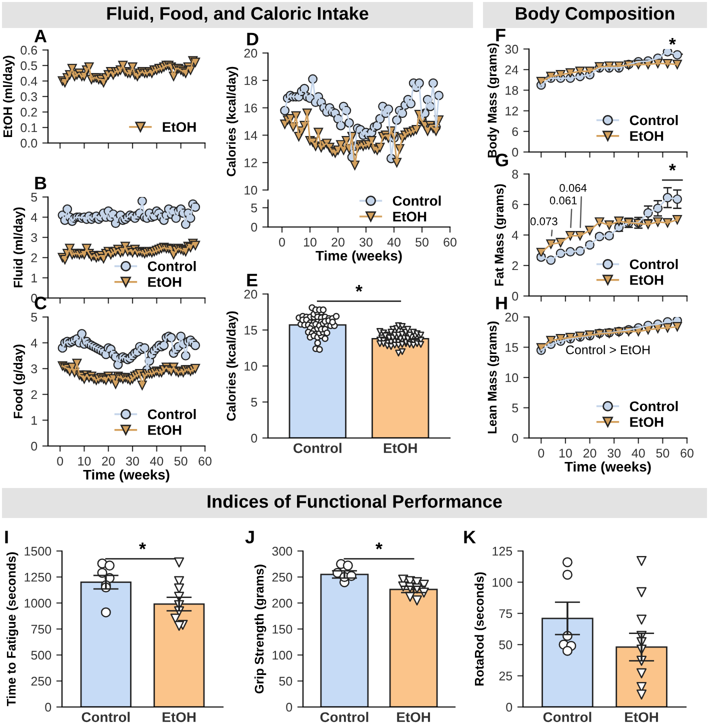  I want to click on y-tick-label: 1500, so click(38, 551).